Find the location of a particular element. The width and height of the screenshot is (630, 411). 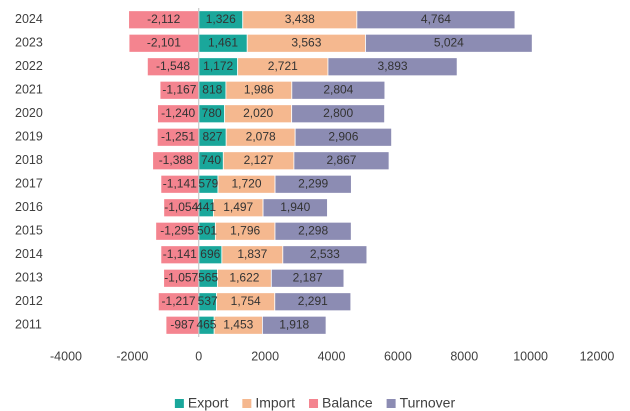

y-tick-label: 2022 is located at coordinates (29, 66).